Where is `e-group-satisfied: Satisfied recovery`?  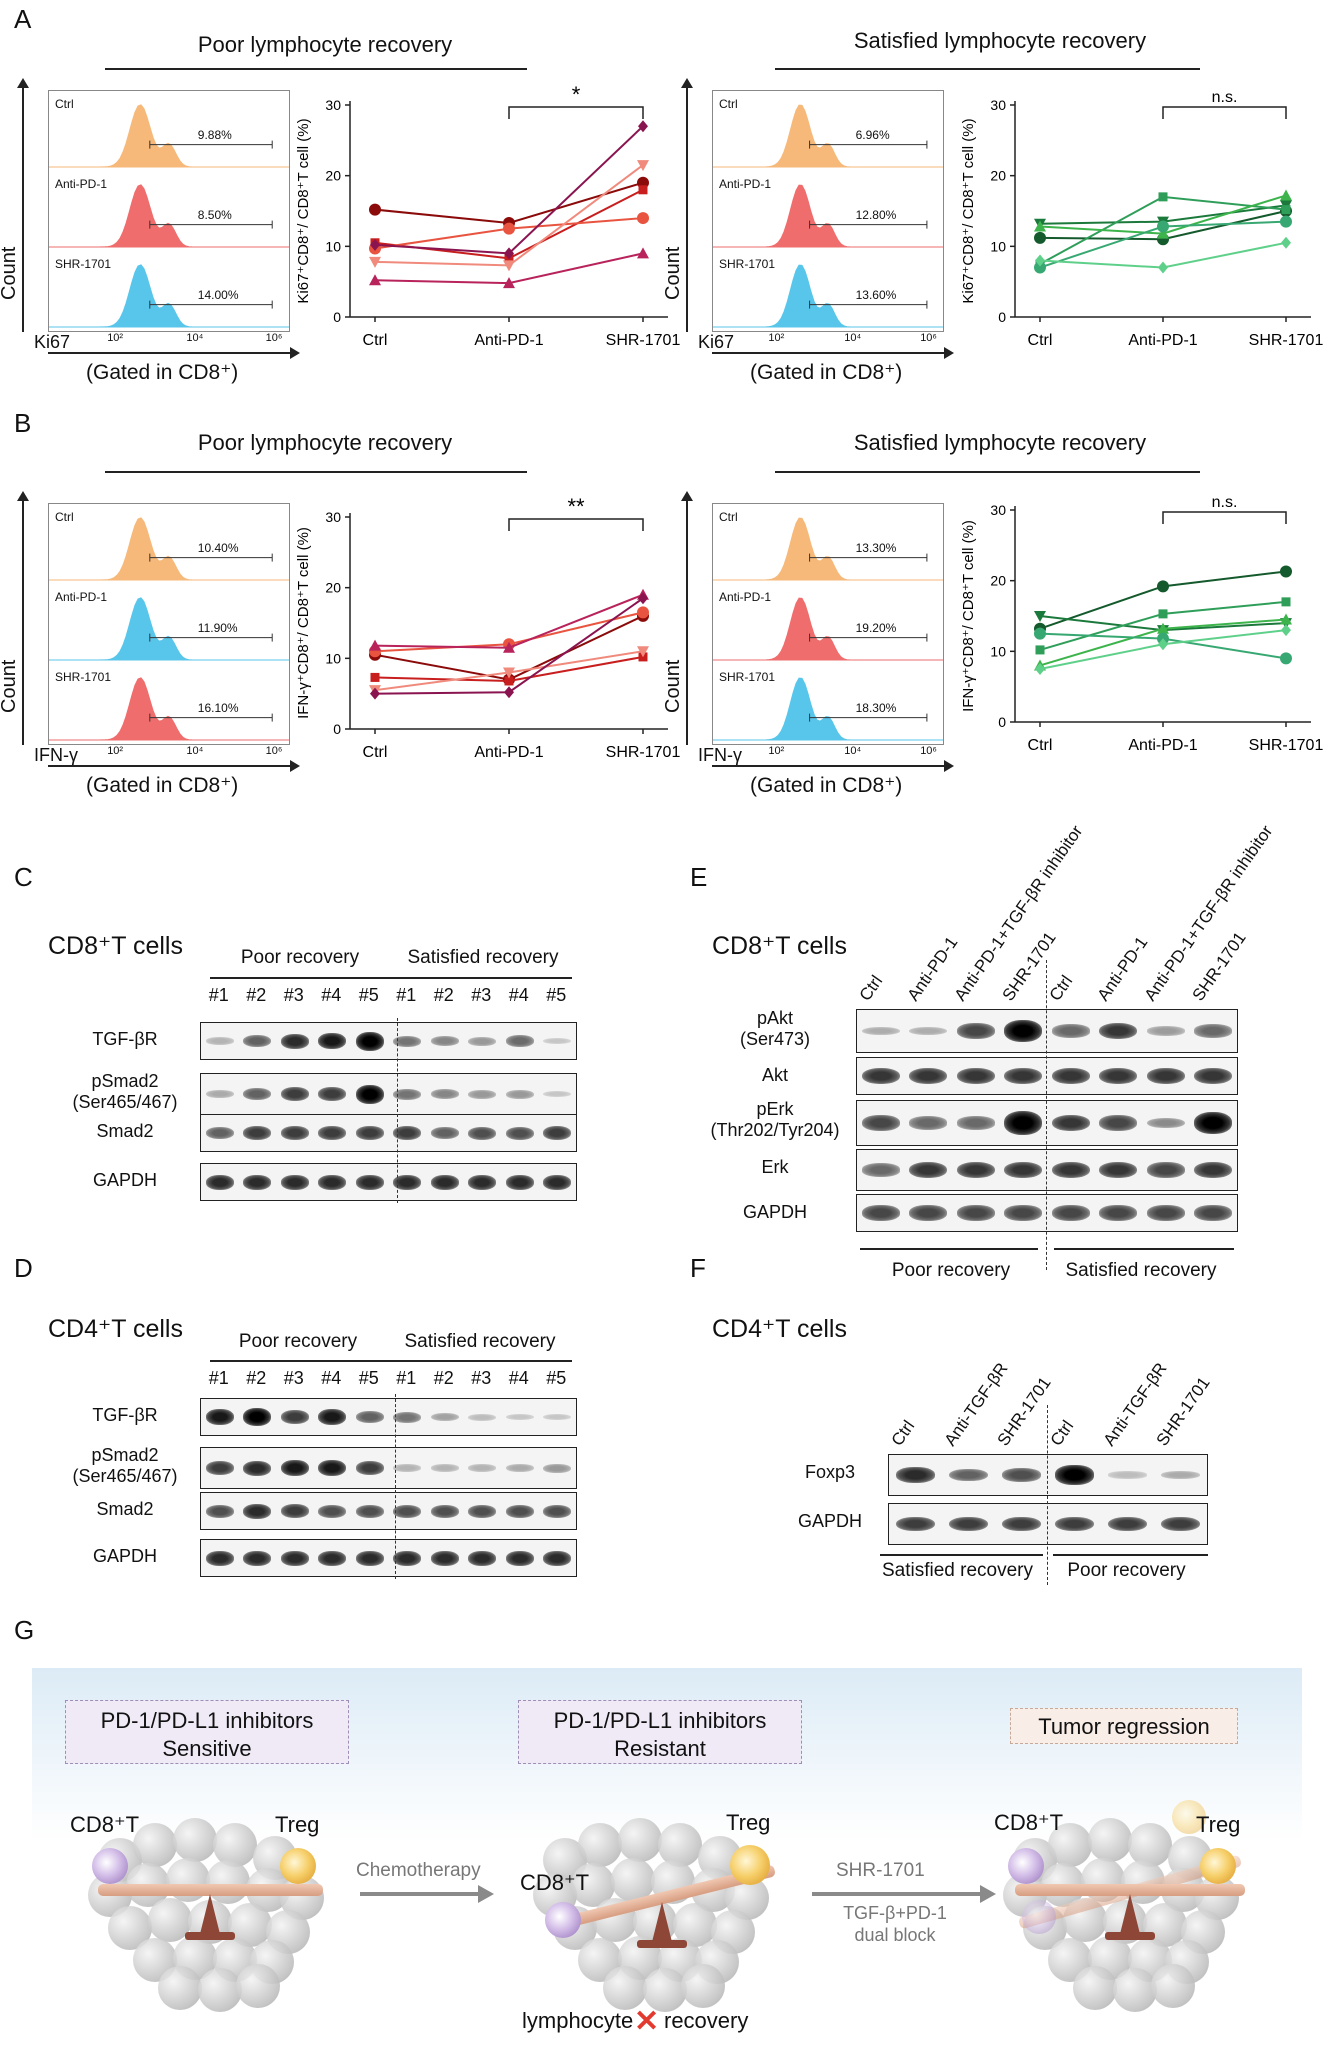 e-group-satisfied: Satisfied recovery is located at coordinates (1141, 1270).